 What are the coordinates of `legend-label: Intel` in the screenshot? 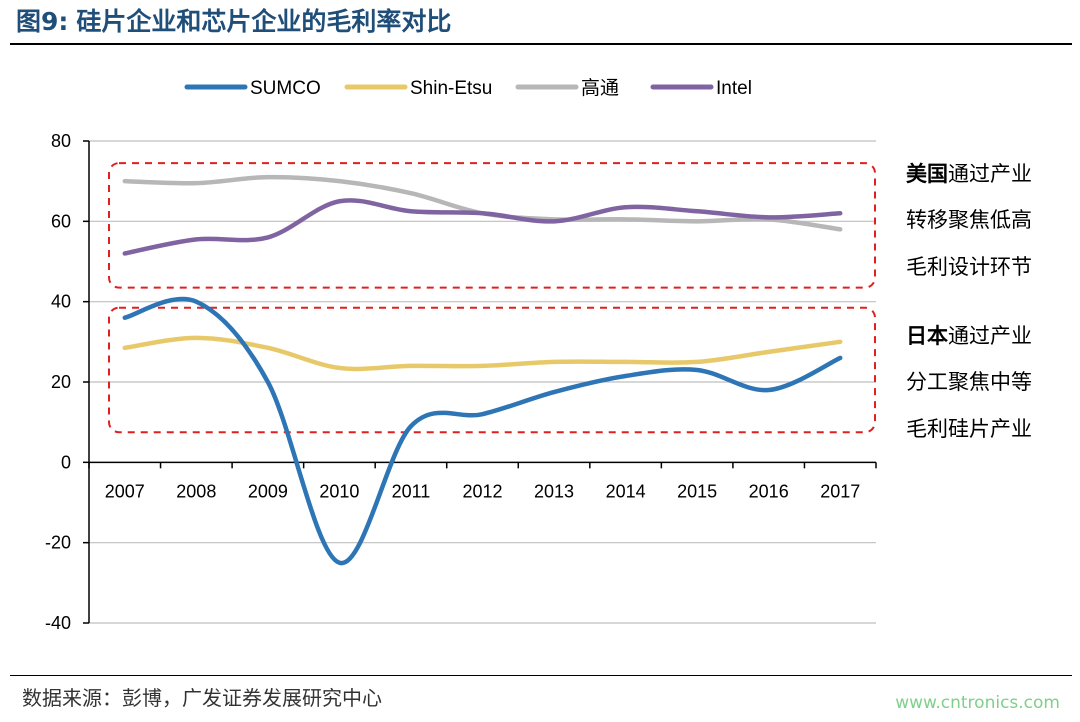 It's located at (734, 88).